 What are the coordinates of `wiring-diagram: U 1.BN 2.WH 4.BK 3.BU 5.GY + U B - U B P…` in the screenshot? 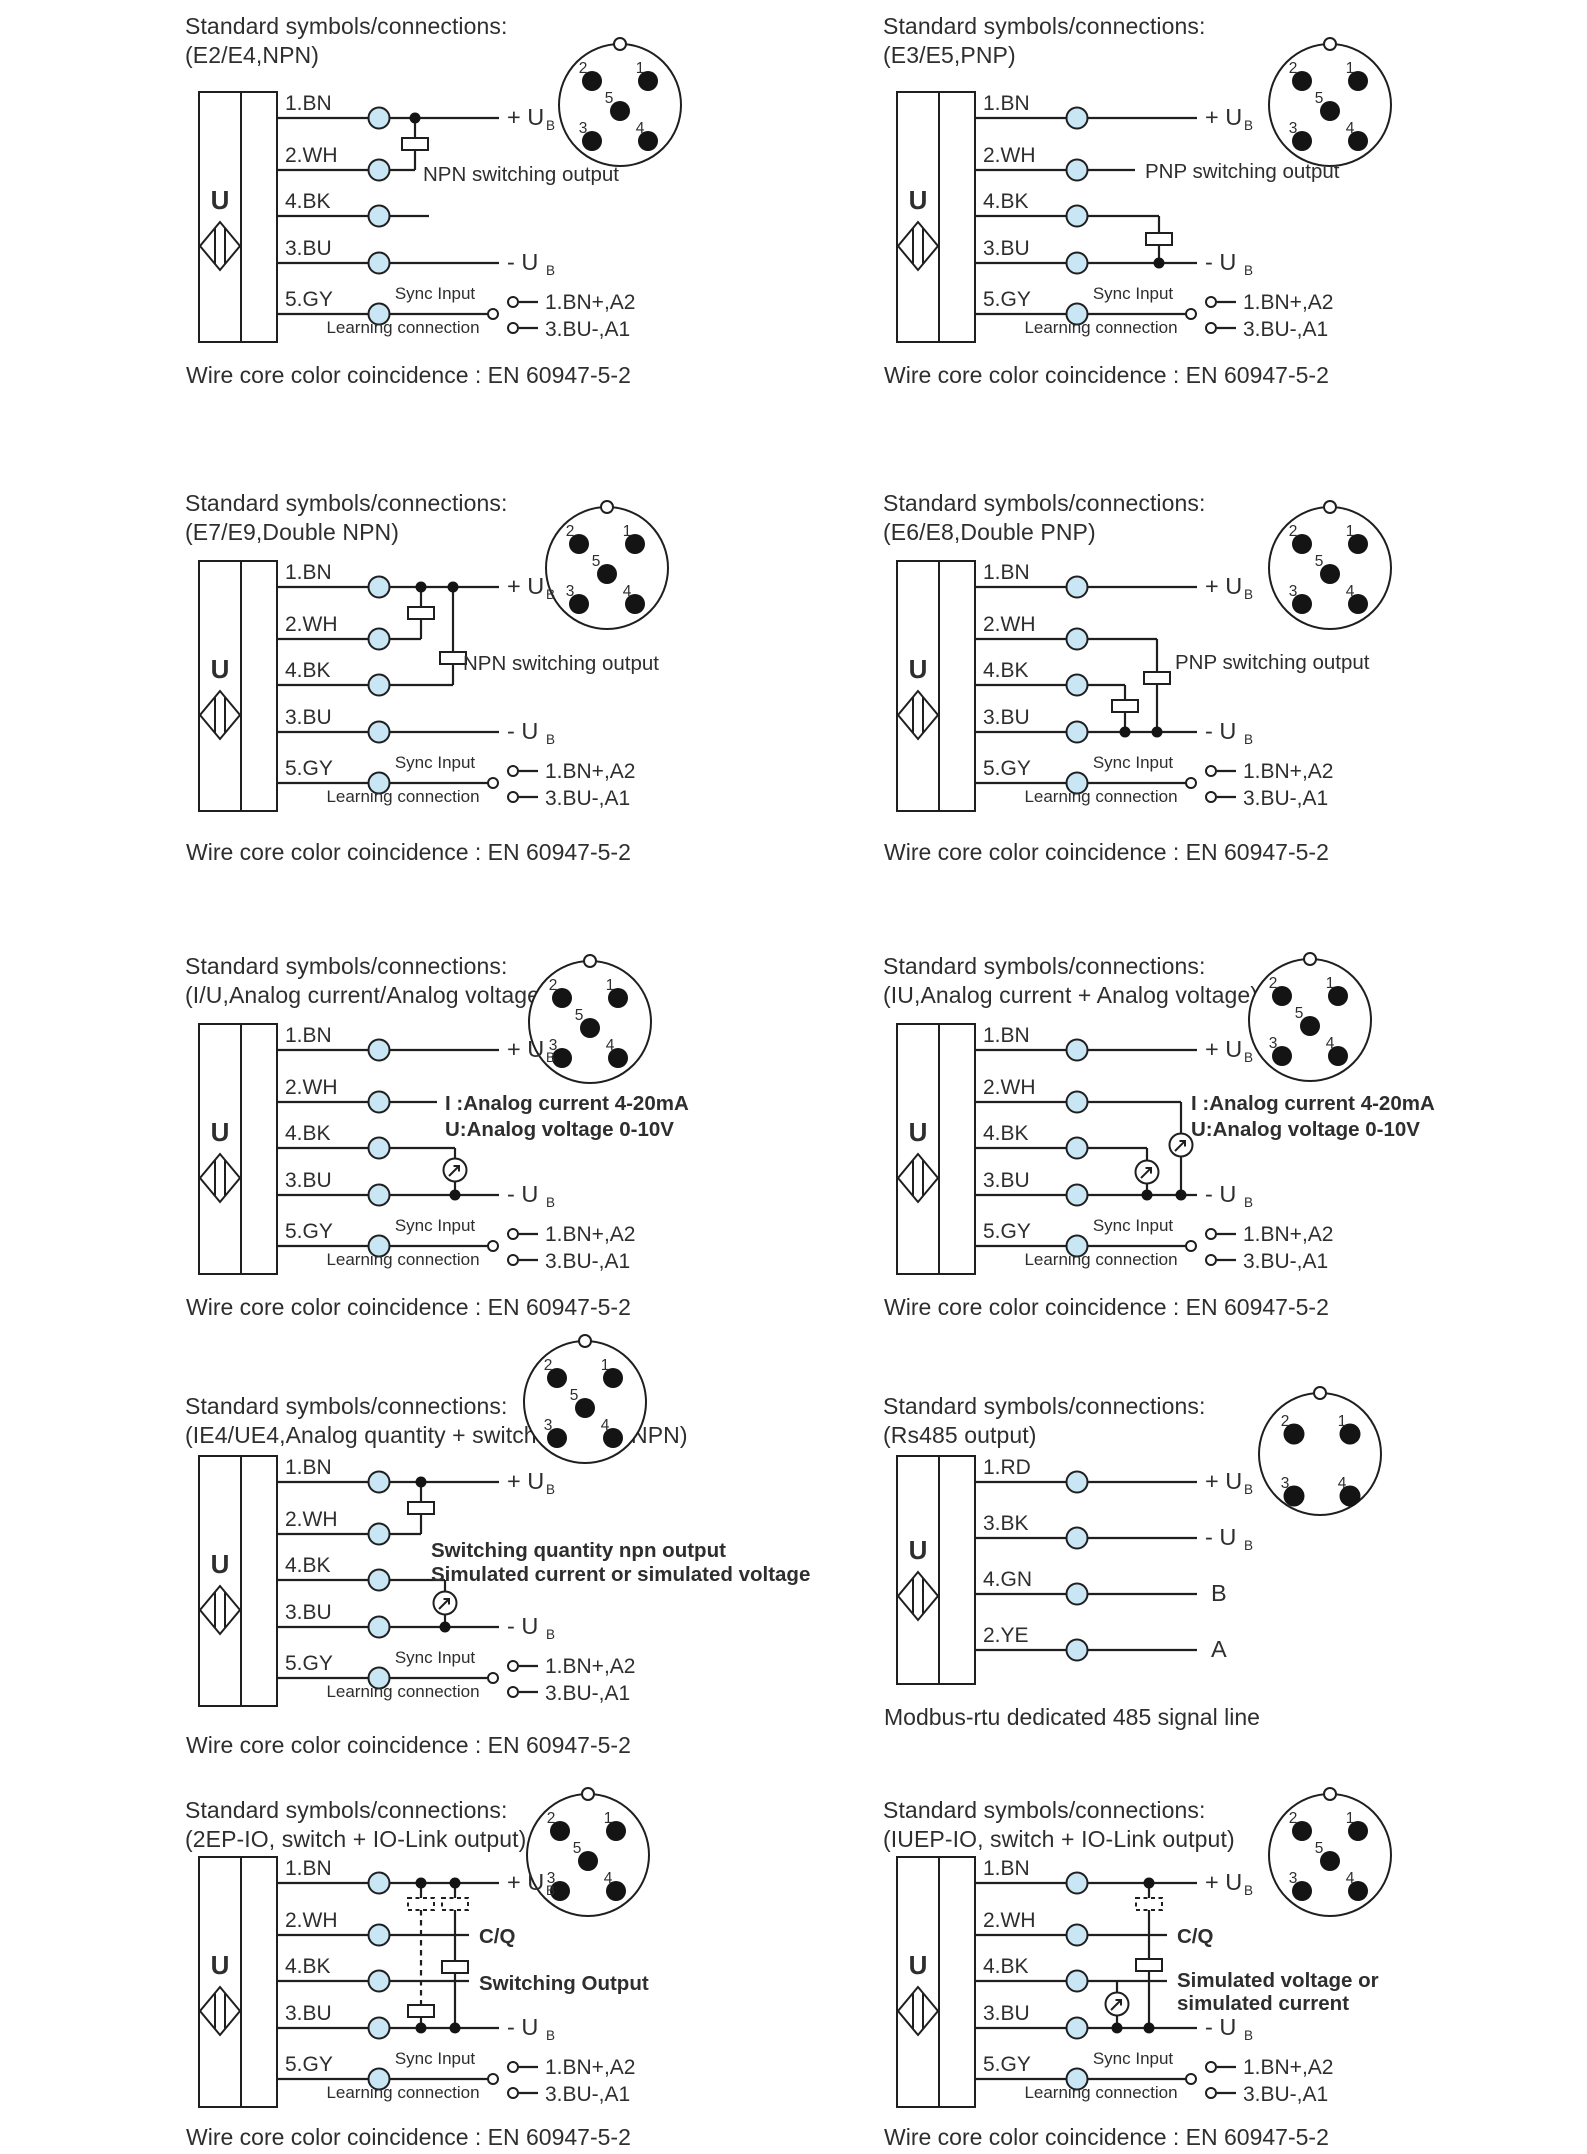 It's located at (1118, 217).